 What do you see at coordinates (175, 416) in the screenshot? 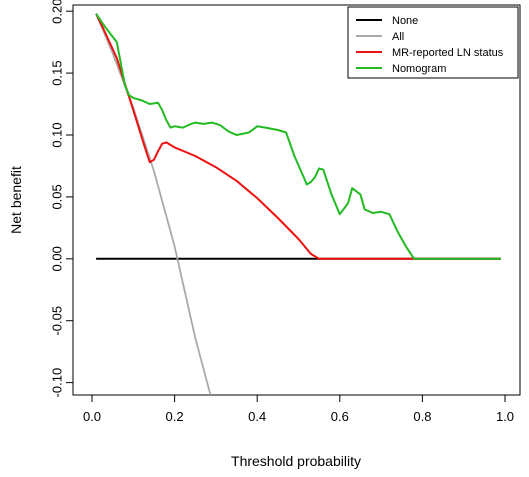
I see `x-tick-label: 0.2` at bounding box center [175, 416].